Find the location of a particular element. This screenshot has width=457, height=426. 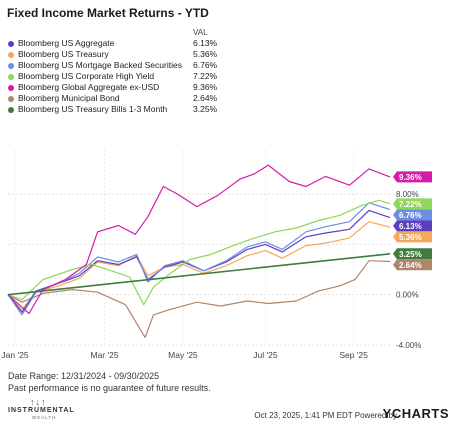

legend-series-name: Bloomberg US Corporate High Yield is located at coordinates (86, 76).